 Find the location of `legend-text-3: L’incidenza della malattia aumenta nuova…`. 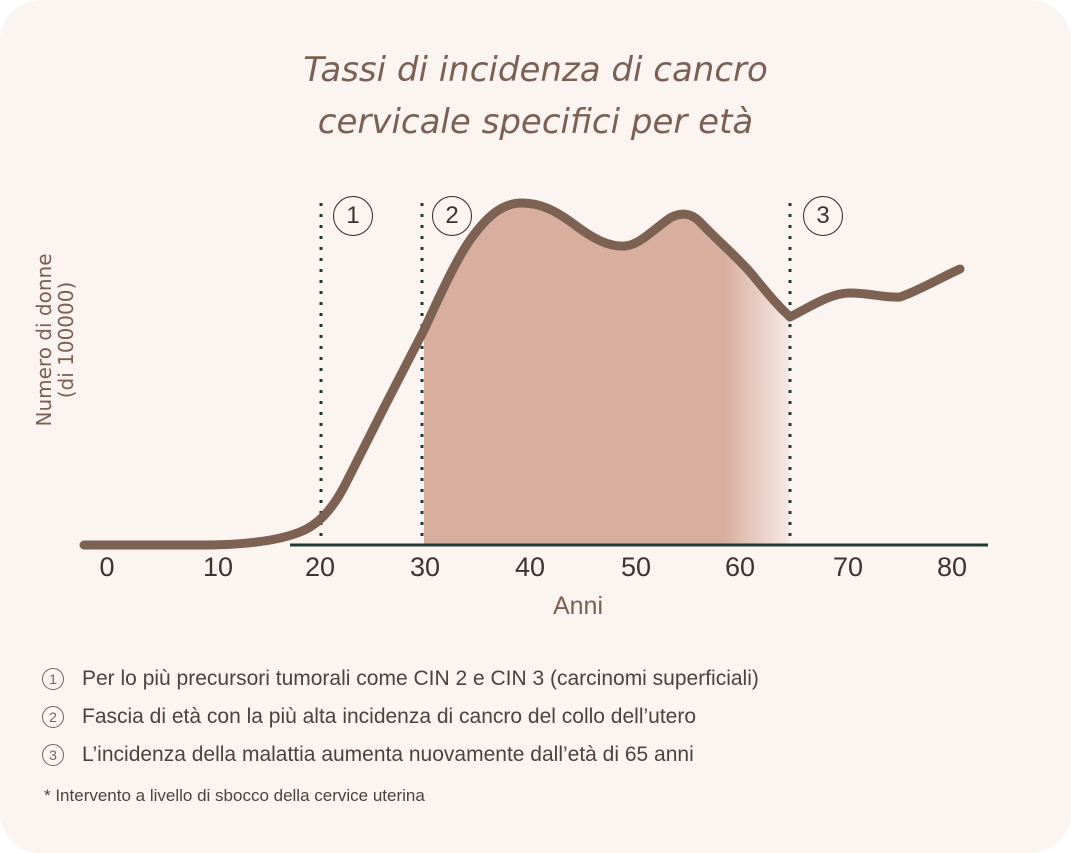

legend-text-3: L’incidenza della malattia aumenta nuova… is located at coordinates (388, 754).